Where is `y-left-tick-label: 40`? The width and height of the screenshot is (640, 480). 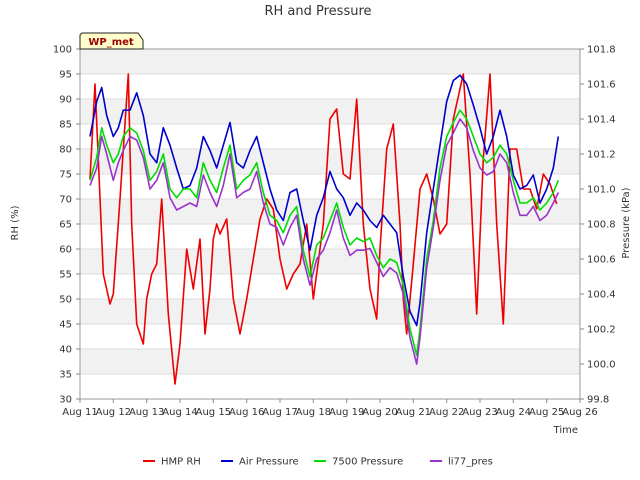
y-left-tick-label: 40 is located at coordinates (65, 350).